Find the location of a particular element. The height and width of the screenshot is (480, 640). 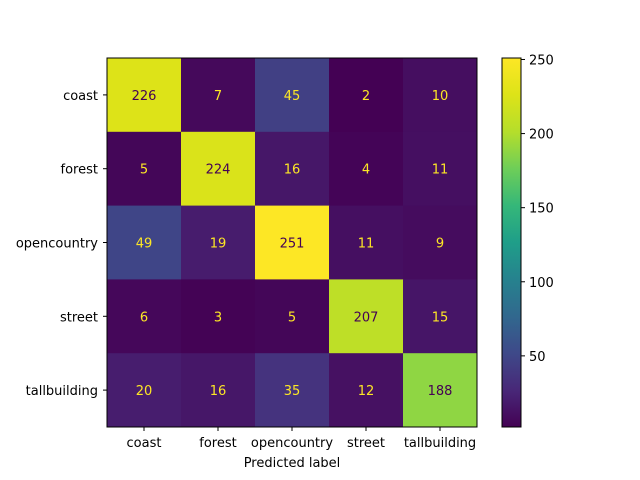

y-tick-label: coast is located at coordinates (80, 96).